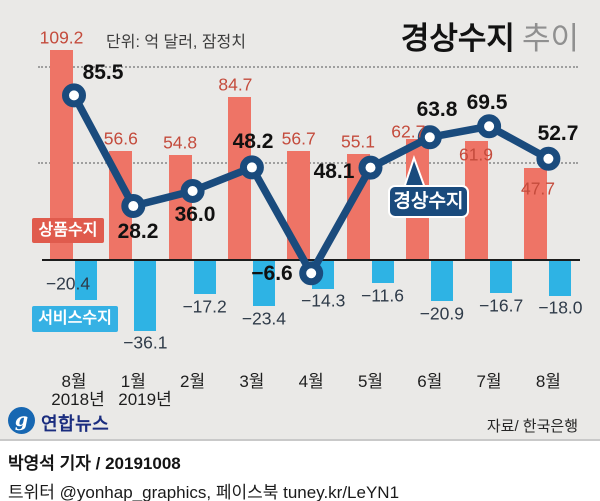  Describe the element at coordinates (193, 381) in the screenshot. I see `month-label: 2월` at that location.